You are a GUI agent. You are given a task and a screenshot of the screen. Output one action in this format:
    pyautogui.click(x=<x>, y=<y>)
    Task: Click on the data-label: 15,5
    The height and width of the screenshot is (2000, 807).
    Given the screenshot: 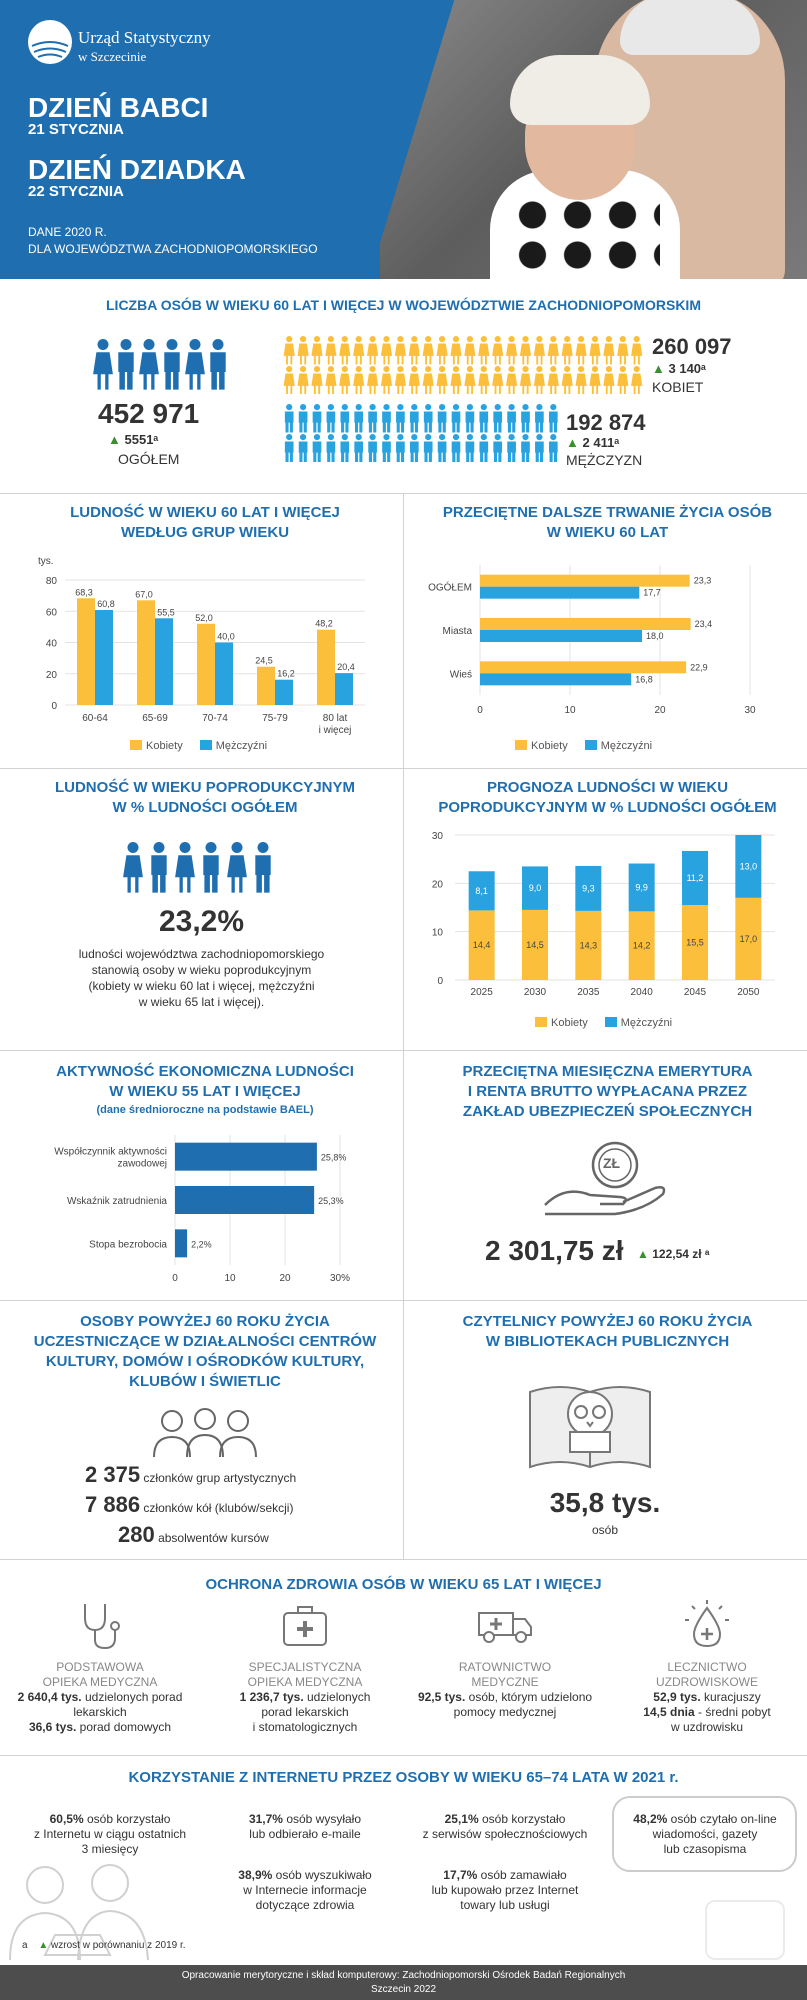 What is the action you would take?
    pyautogui.click(x=695, y=943)
    